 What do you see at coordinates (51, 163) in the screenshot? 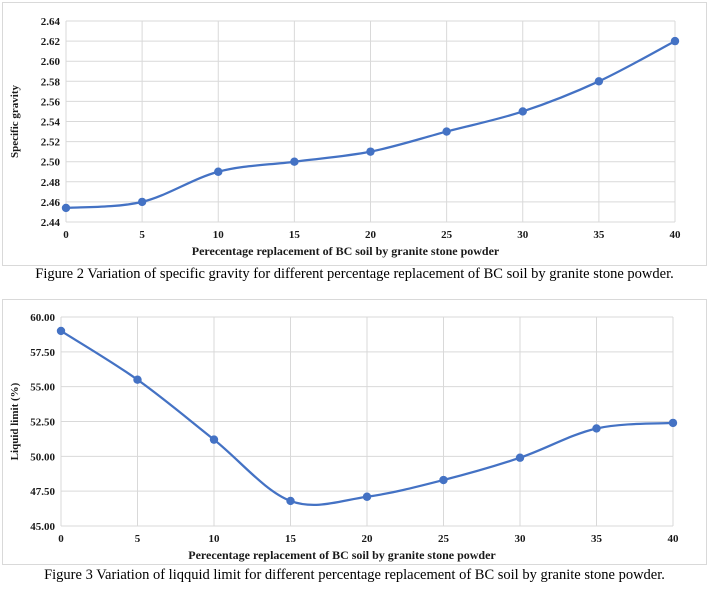
I see `y-tick-label: 2.50` at bounding box center [51, 163].